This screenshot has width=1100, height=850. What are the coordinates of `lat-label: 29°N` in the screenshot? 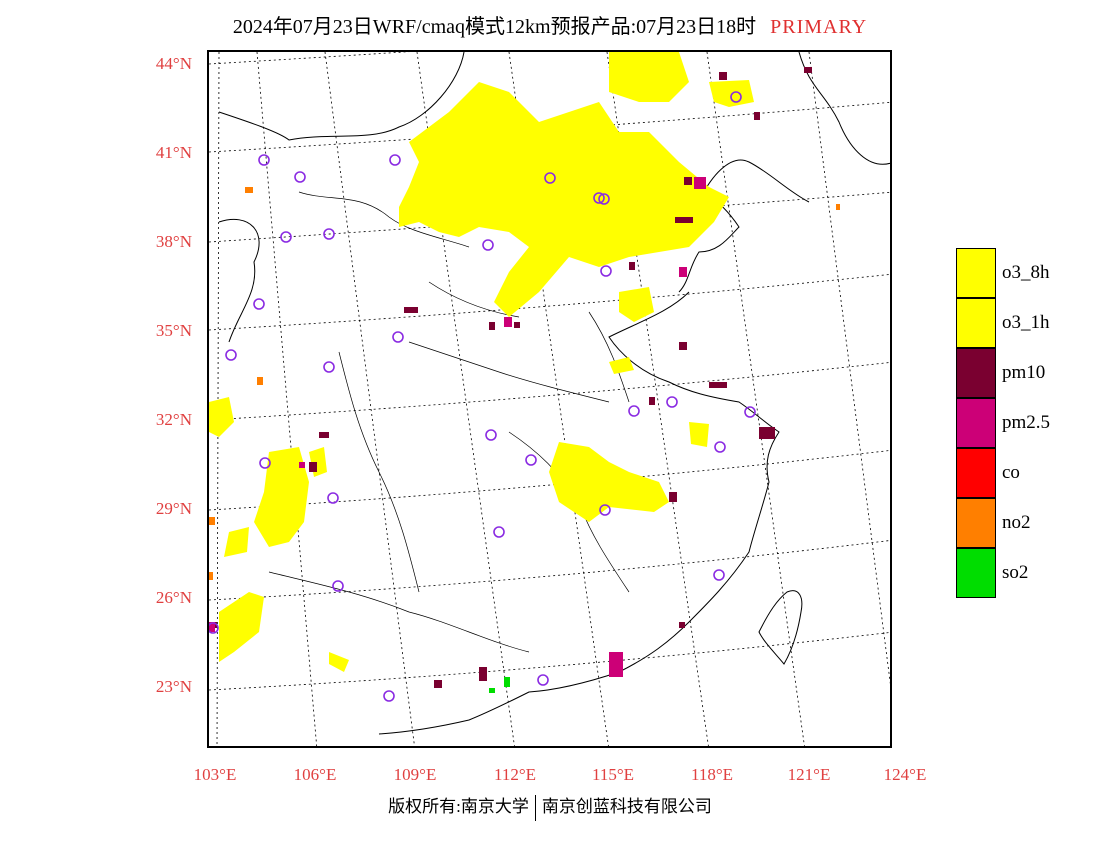 It's located at (173, 508).